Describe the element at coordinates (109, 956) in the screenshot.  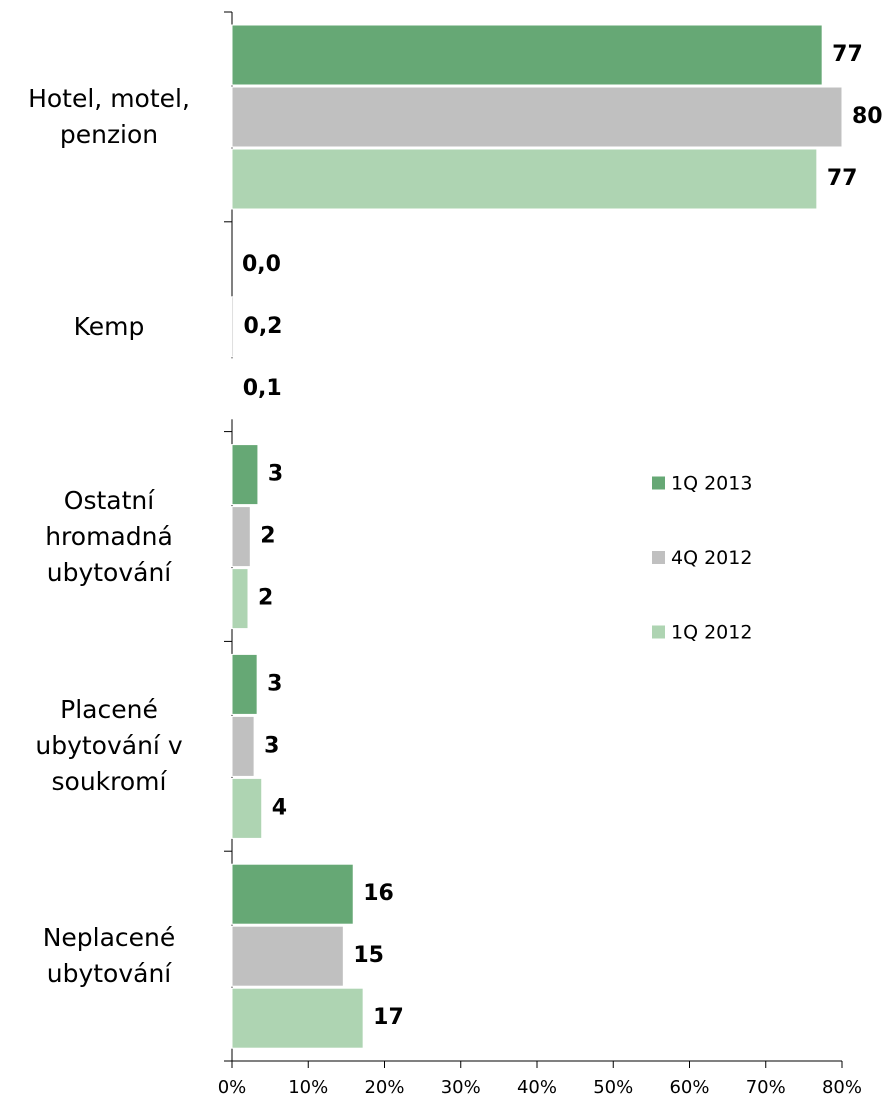
I see `category-label: Neplacené ubytování` at that location.